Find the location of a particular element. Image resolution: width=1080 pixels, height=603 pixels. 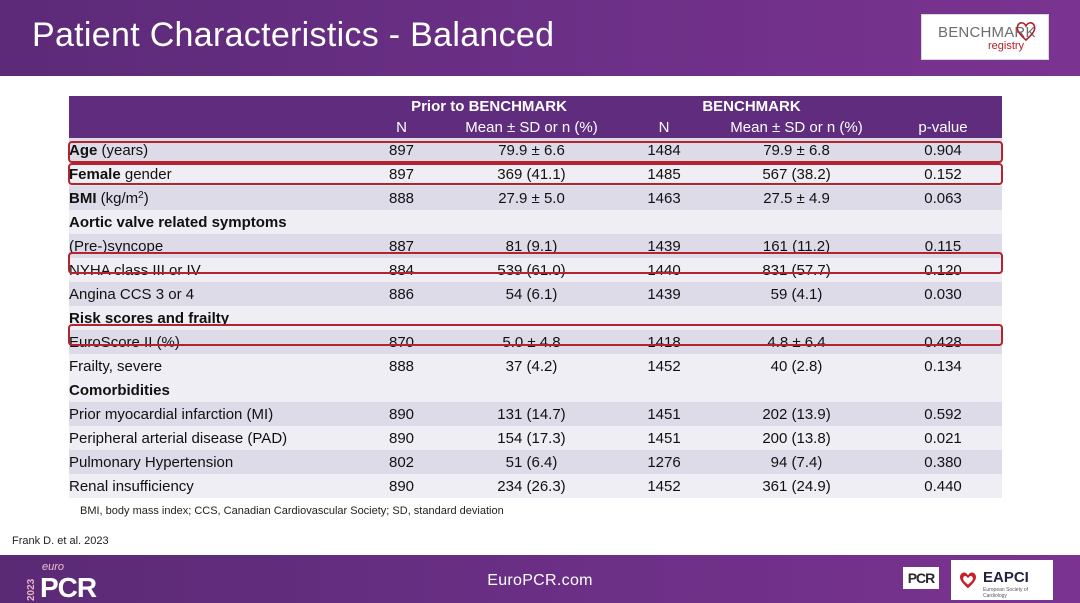

cell-value-prior: 234 (26.3) is located at coordinates (531, 486).